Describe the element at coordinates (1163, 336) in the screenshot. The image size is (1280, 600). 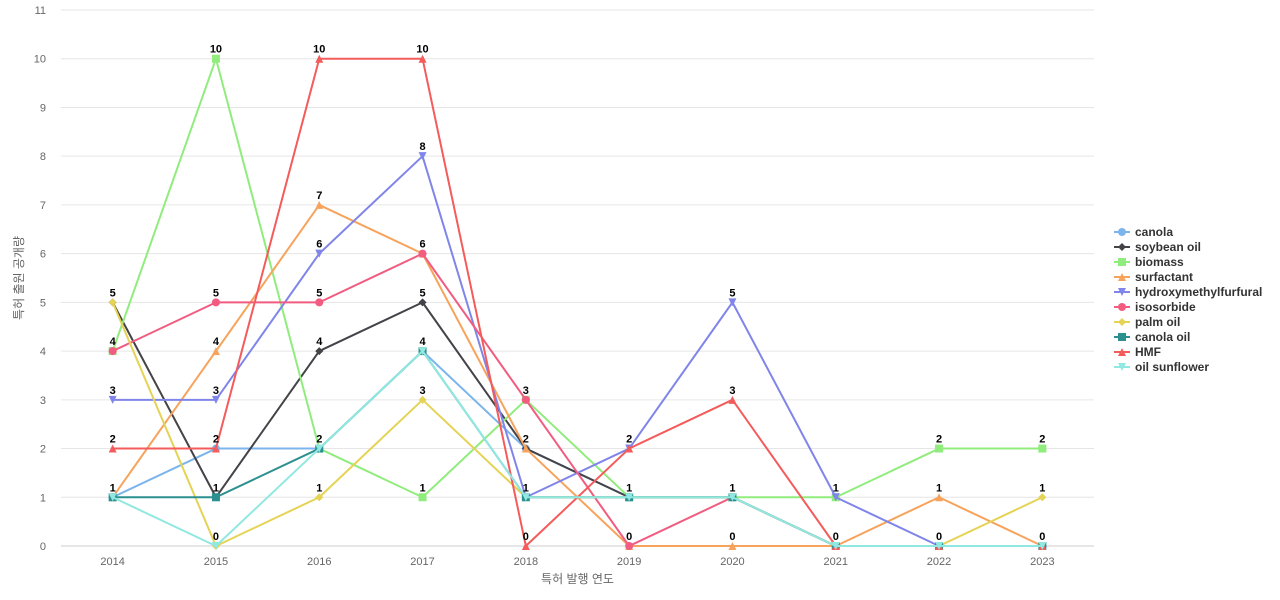
I see `legend-label: canola oil` at that location.